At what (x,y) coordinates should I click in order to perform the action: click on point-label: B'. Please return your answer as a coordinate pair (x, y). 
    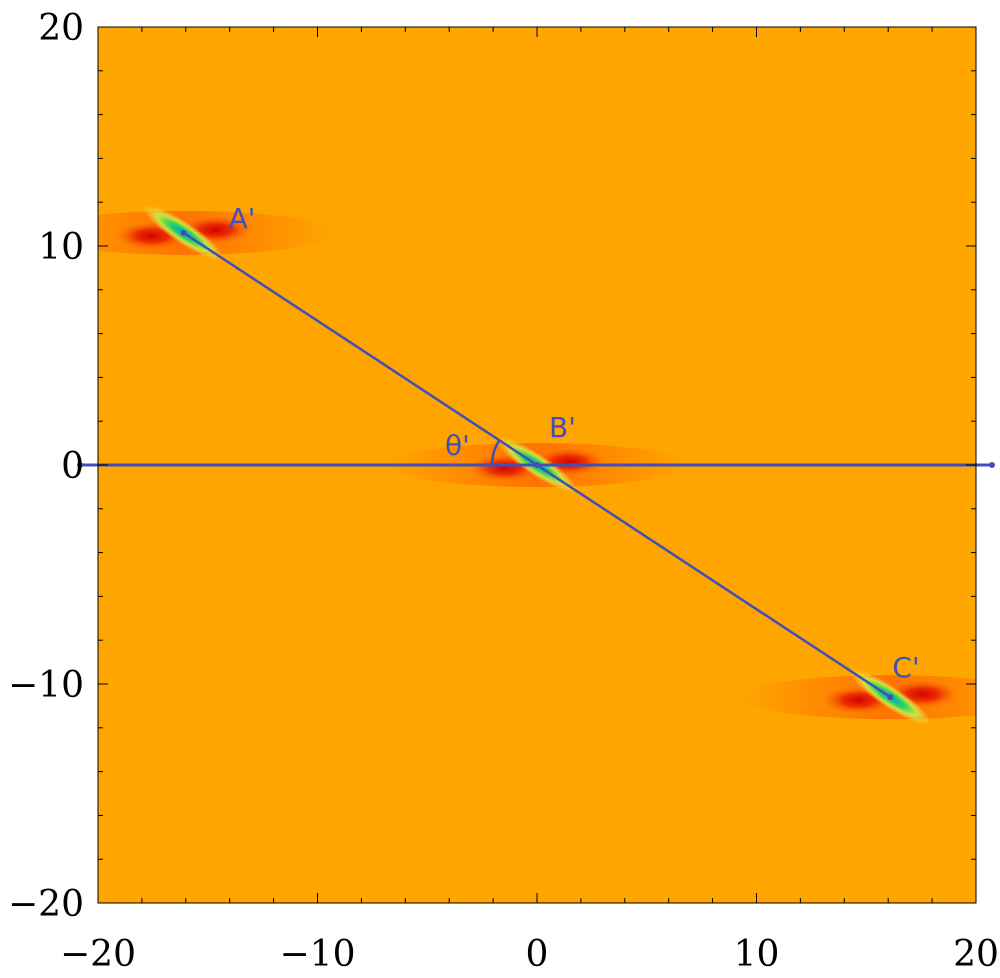
    Looking at the image, I should click on (562, 427).